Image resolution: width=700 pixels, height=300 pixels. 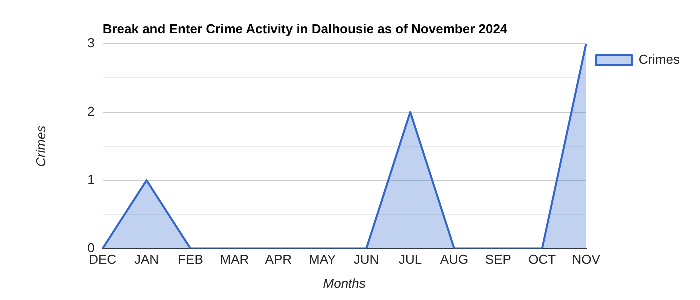 I want to click on y-tick-label: 2, so click(x=91, y=111).